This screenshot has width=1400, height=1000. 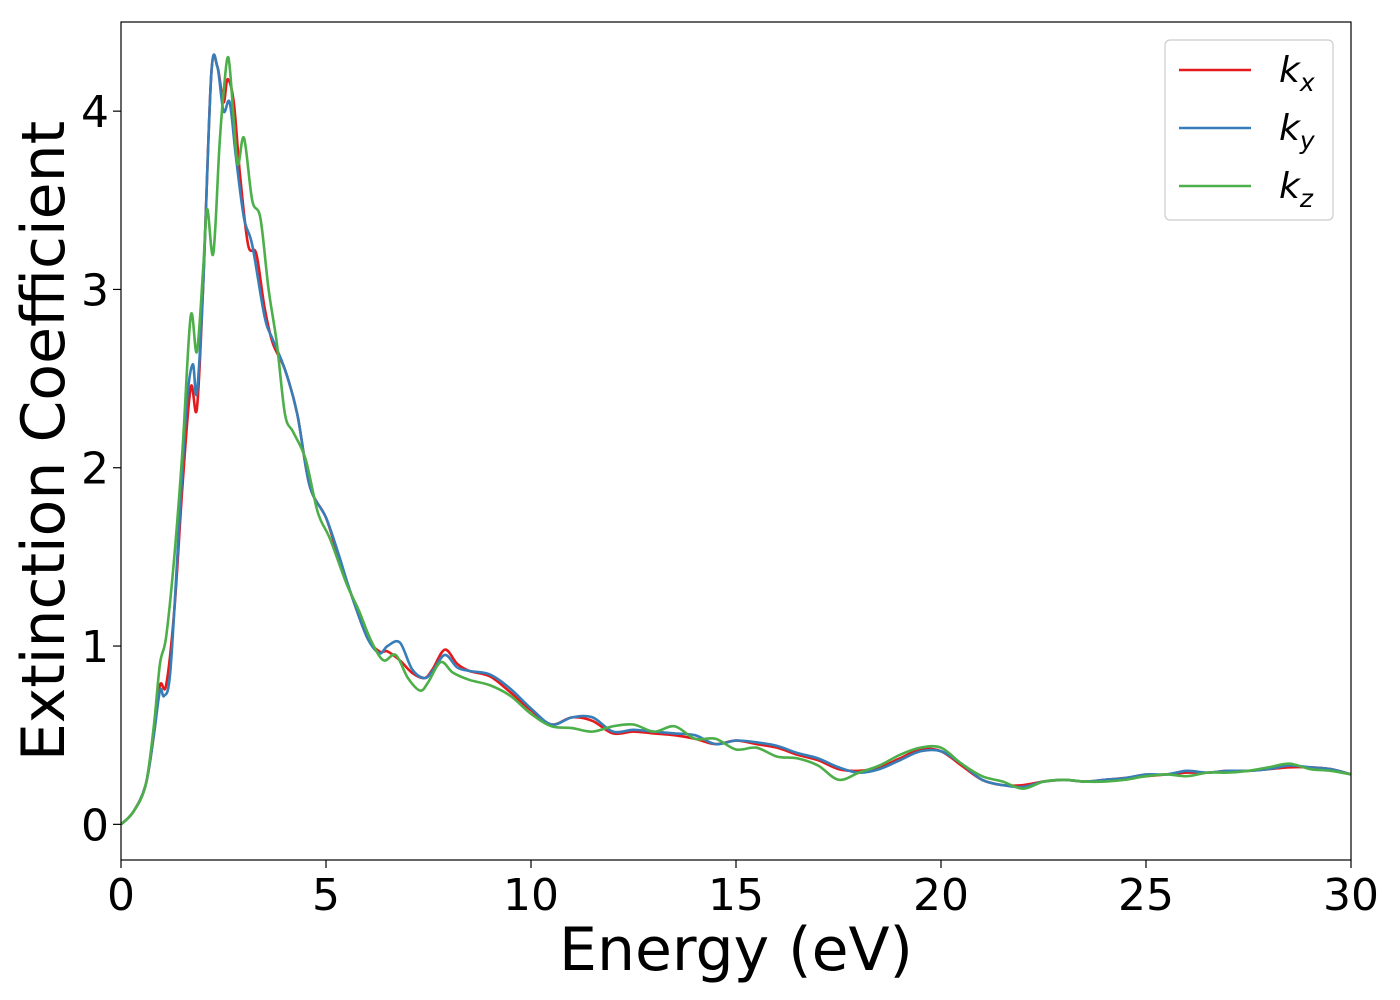 I want to click on legend: kx ky kz, so click(x=1249, y=130).